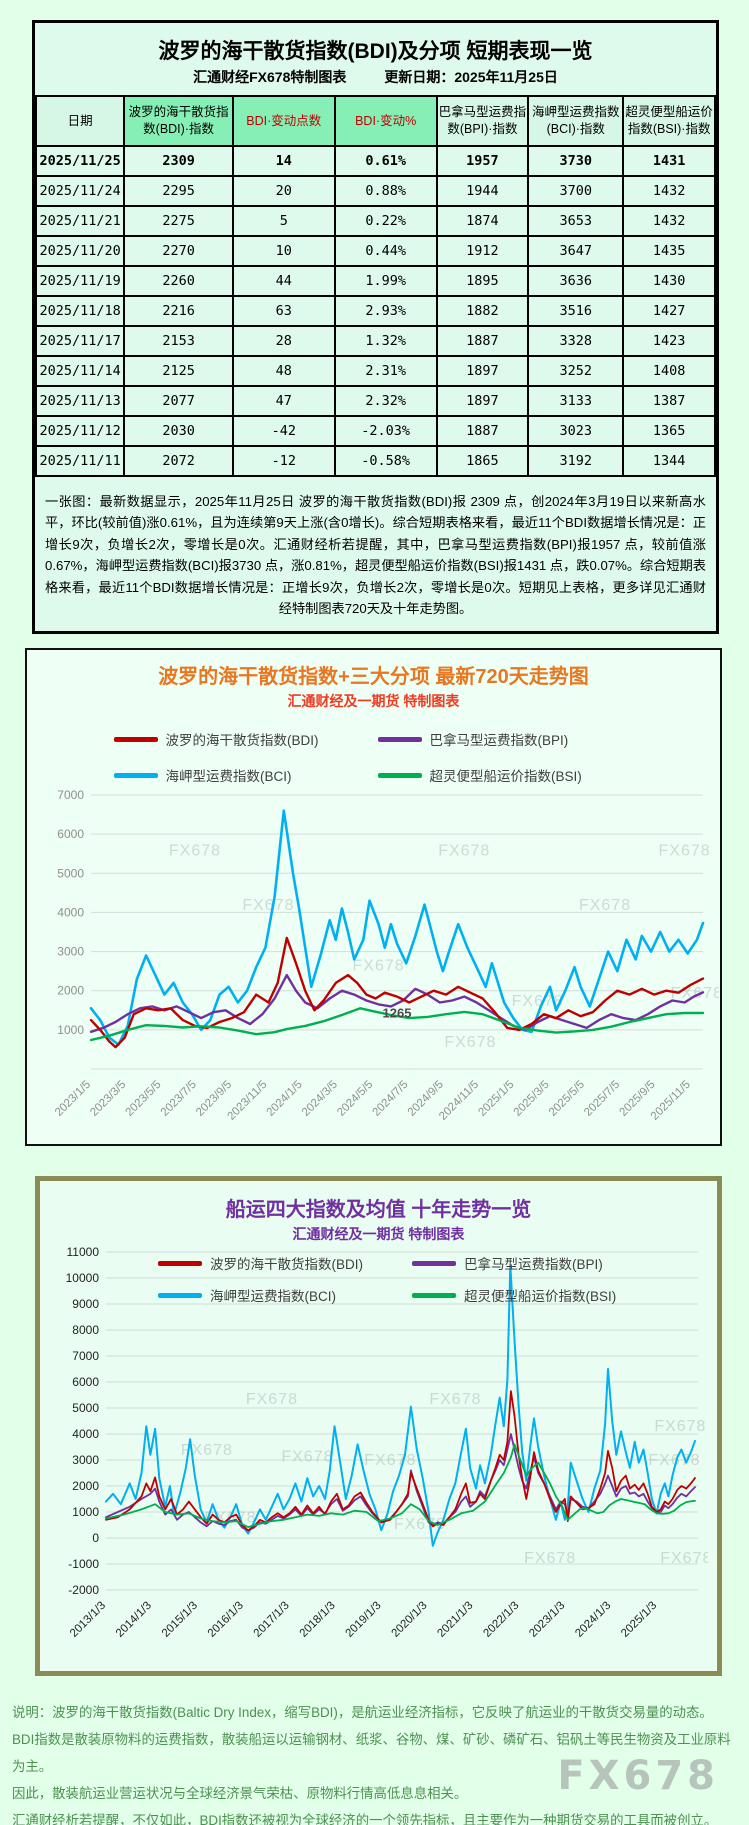  What do you see at coordinates (178, 401) in the screenshot?
I see `table-cell: 2077` at bounding box center [178, 401].